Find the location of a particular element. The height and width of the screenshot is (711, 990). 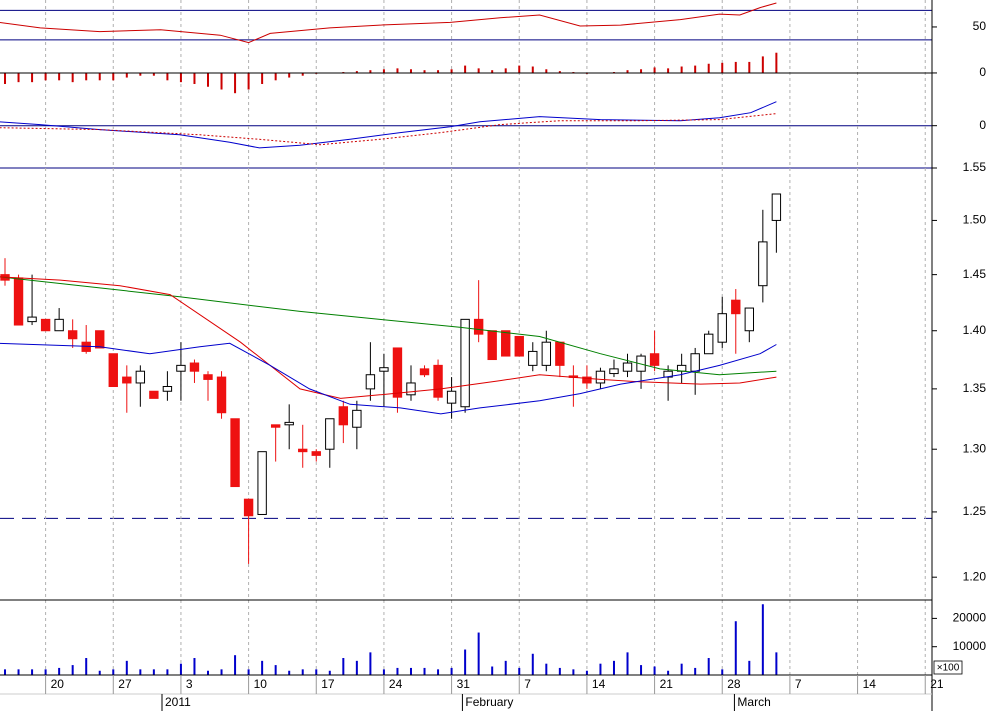

y-tick-label: 1.55 is located at coordinates (975, 167).